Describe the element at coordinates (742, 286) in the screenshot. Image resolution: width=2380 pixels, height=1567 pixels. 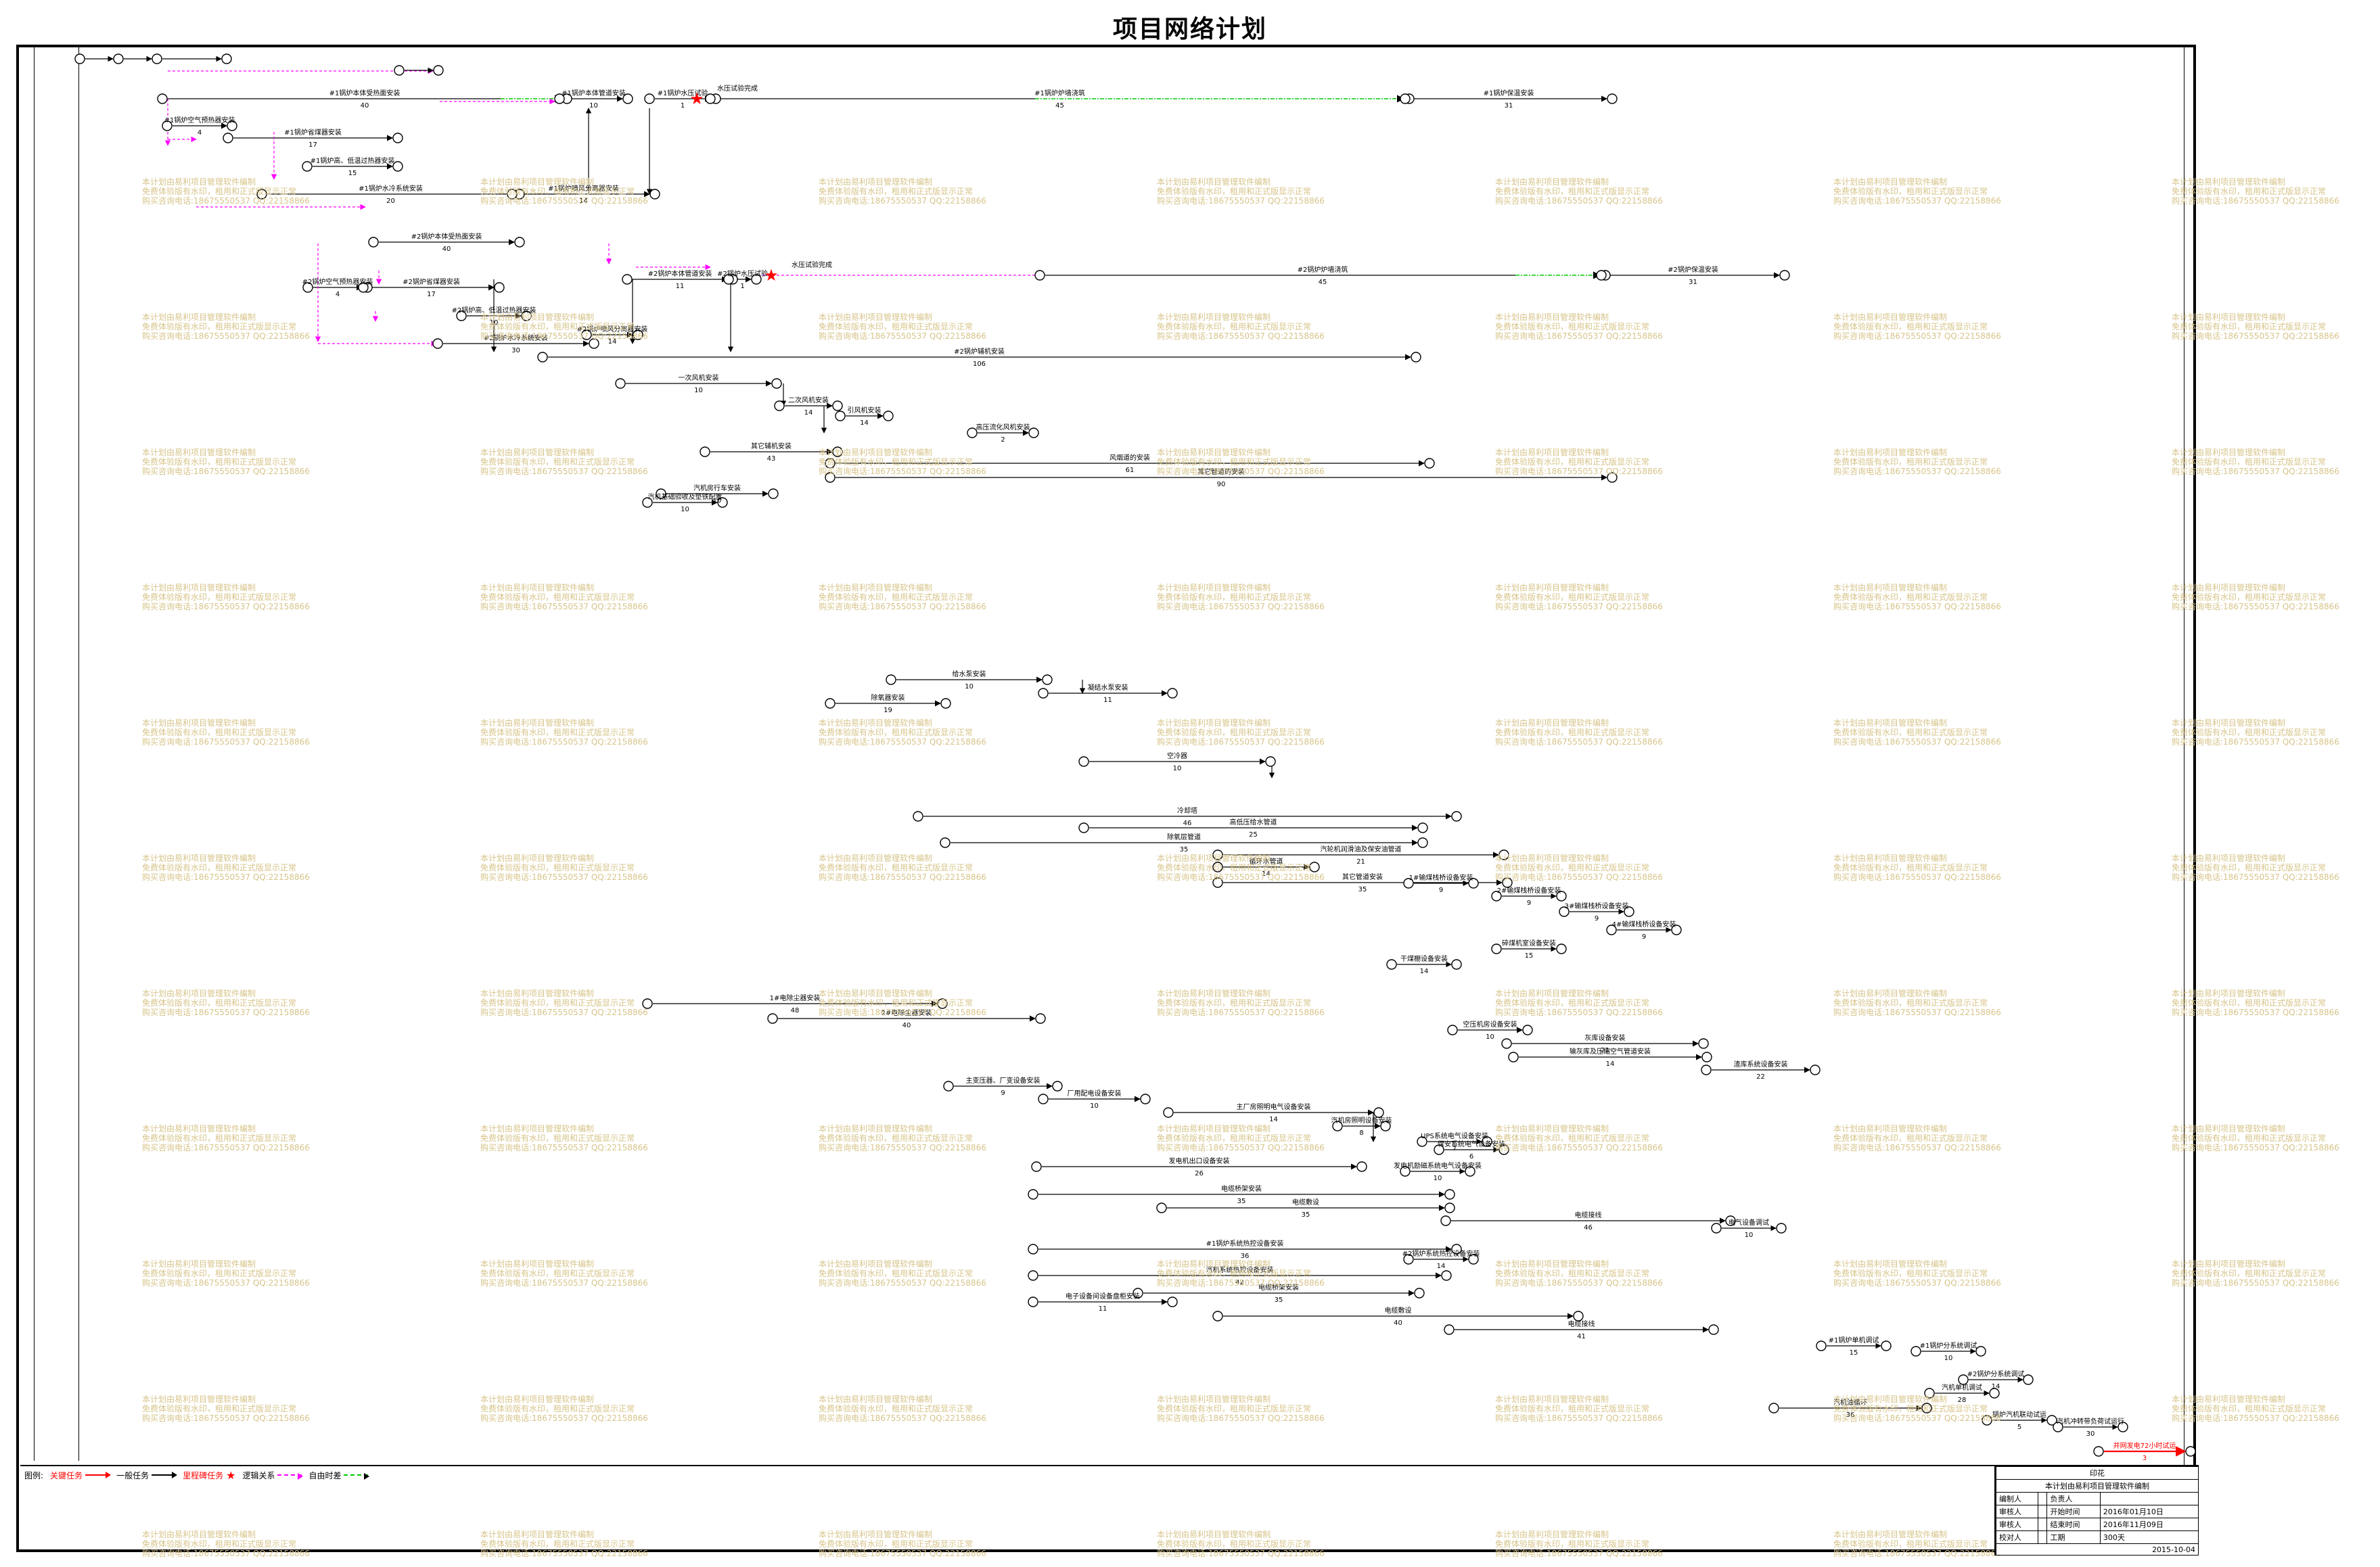
I see `task-duration: 1` at that location.